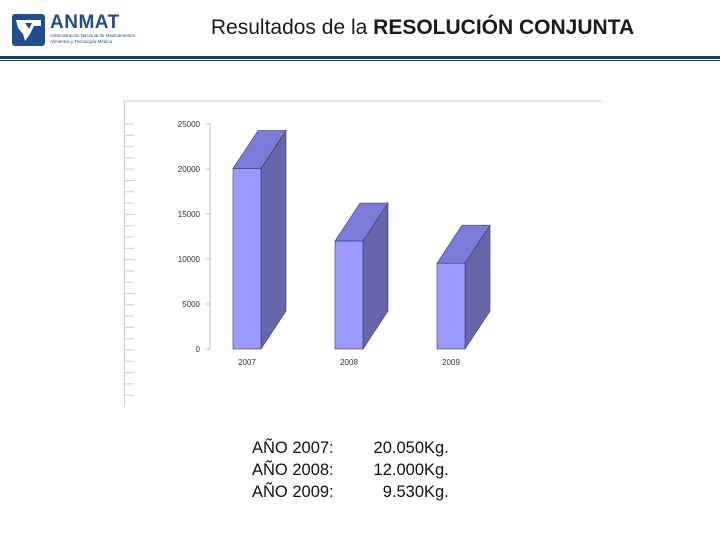  I want to click on summary-value: 9.530, so click(403, 492).